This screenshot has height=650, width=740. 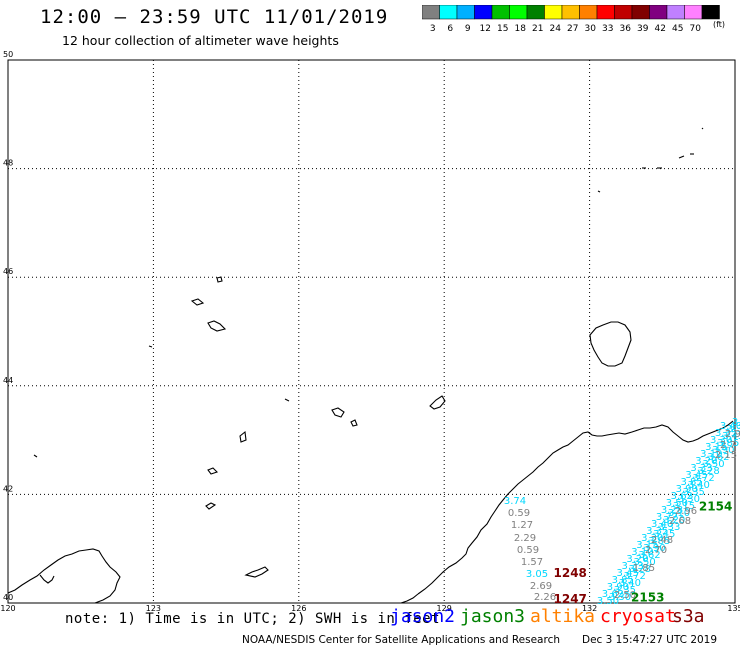 What do you see at coordinates (8, 163) in the screenshot?
I see `latitude-label: 48` at bounding box center [8, 163].